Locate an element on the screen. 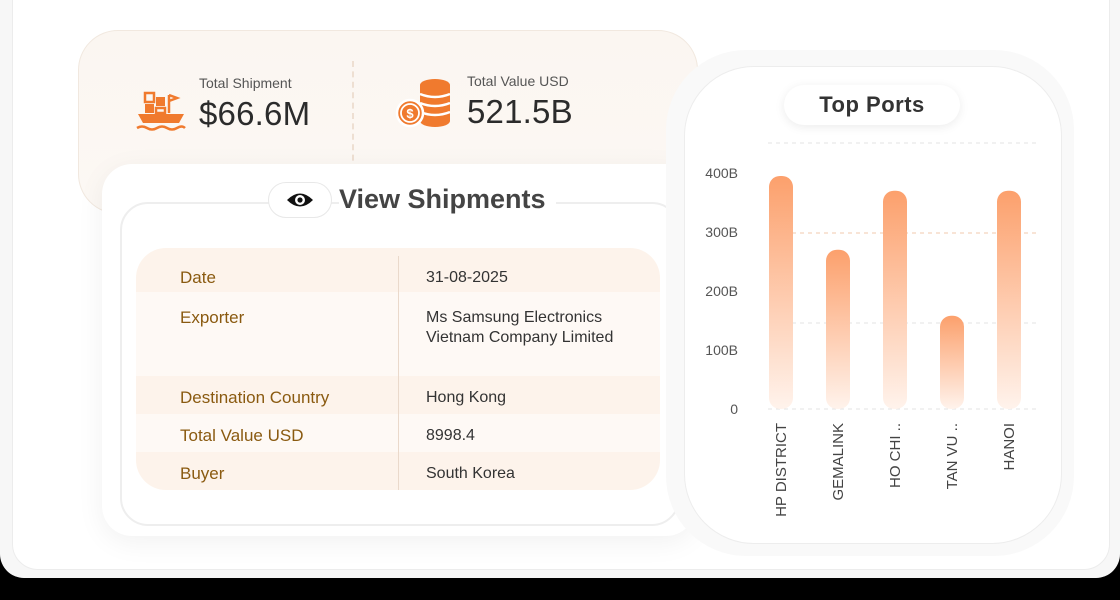 The image size is (1120, 600). table-row: Date 31-08-2025 is located at coordinates (398, 270).